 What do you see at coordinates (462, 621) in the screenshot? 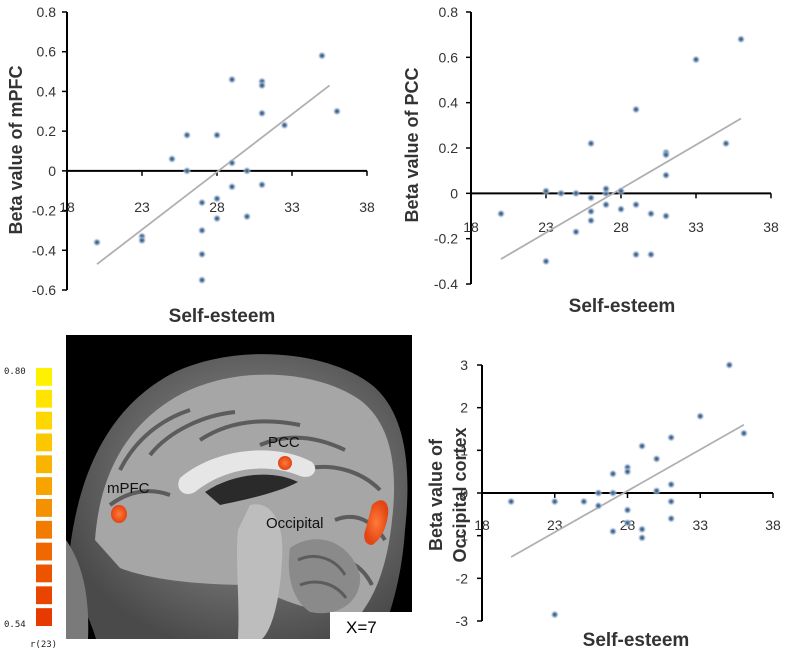
I see `y-tick-label-occipital: -3` at bounding box center [462, 621].